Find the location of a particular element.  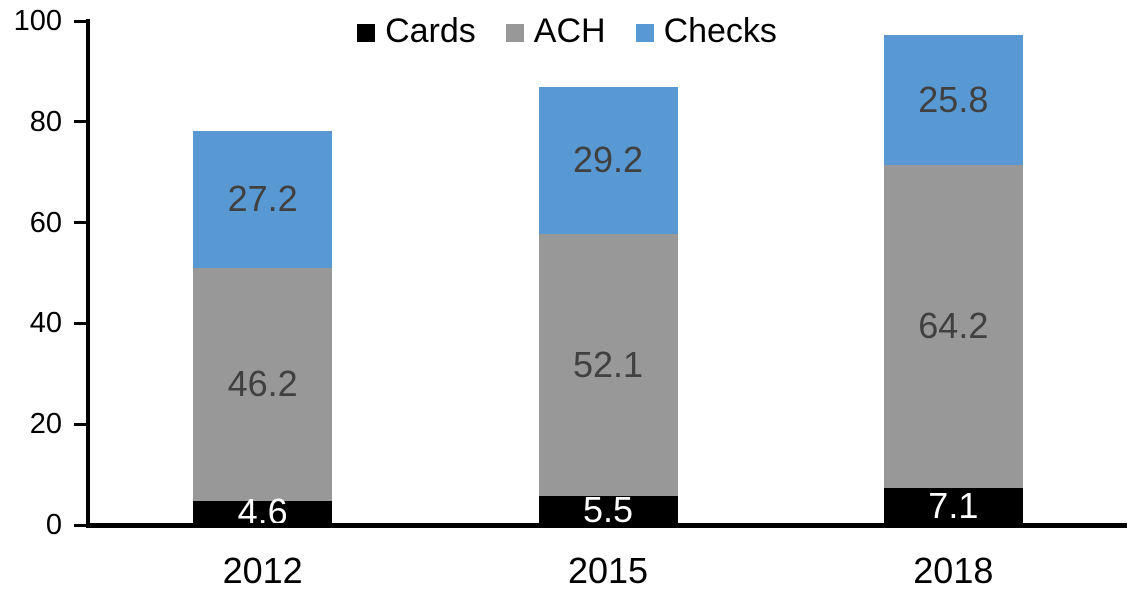

legend-label: Cards is located at coordinates (430, 31).